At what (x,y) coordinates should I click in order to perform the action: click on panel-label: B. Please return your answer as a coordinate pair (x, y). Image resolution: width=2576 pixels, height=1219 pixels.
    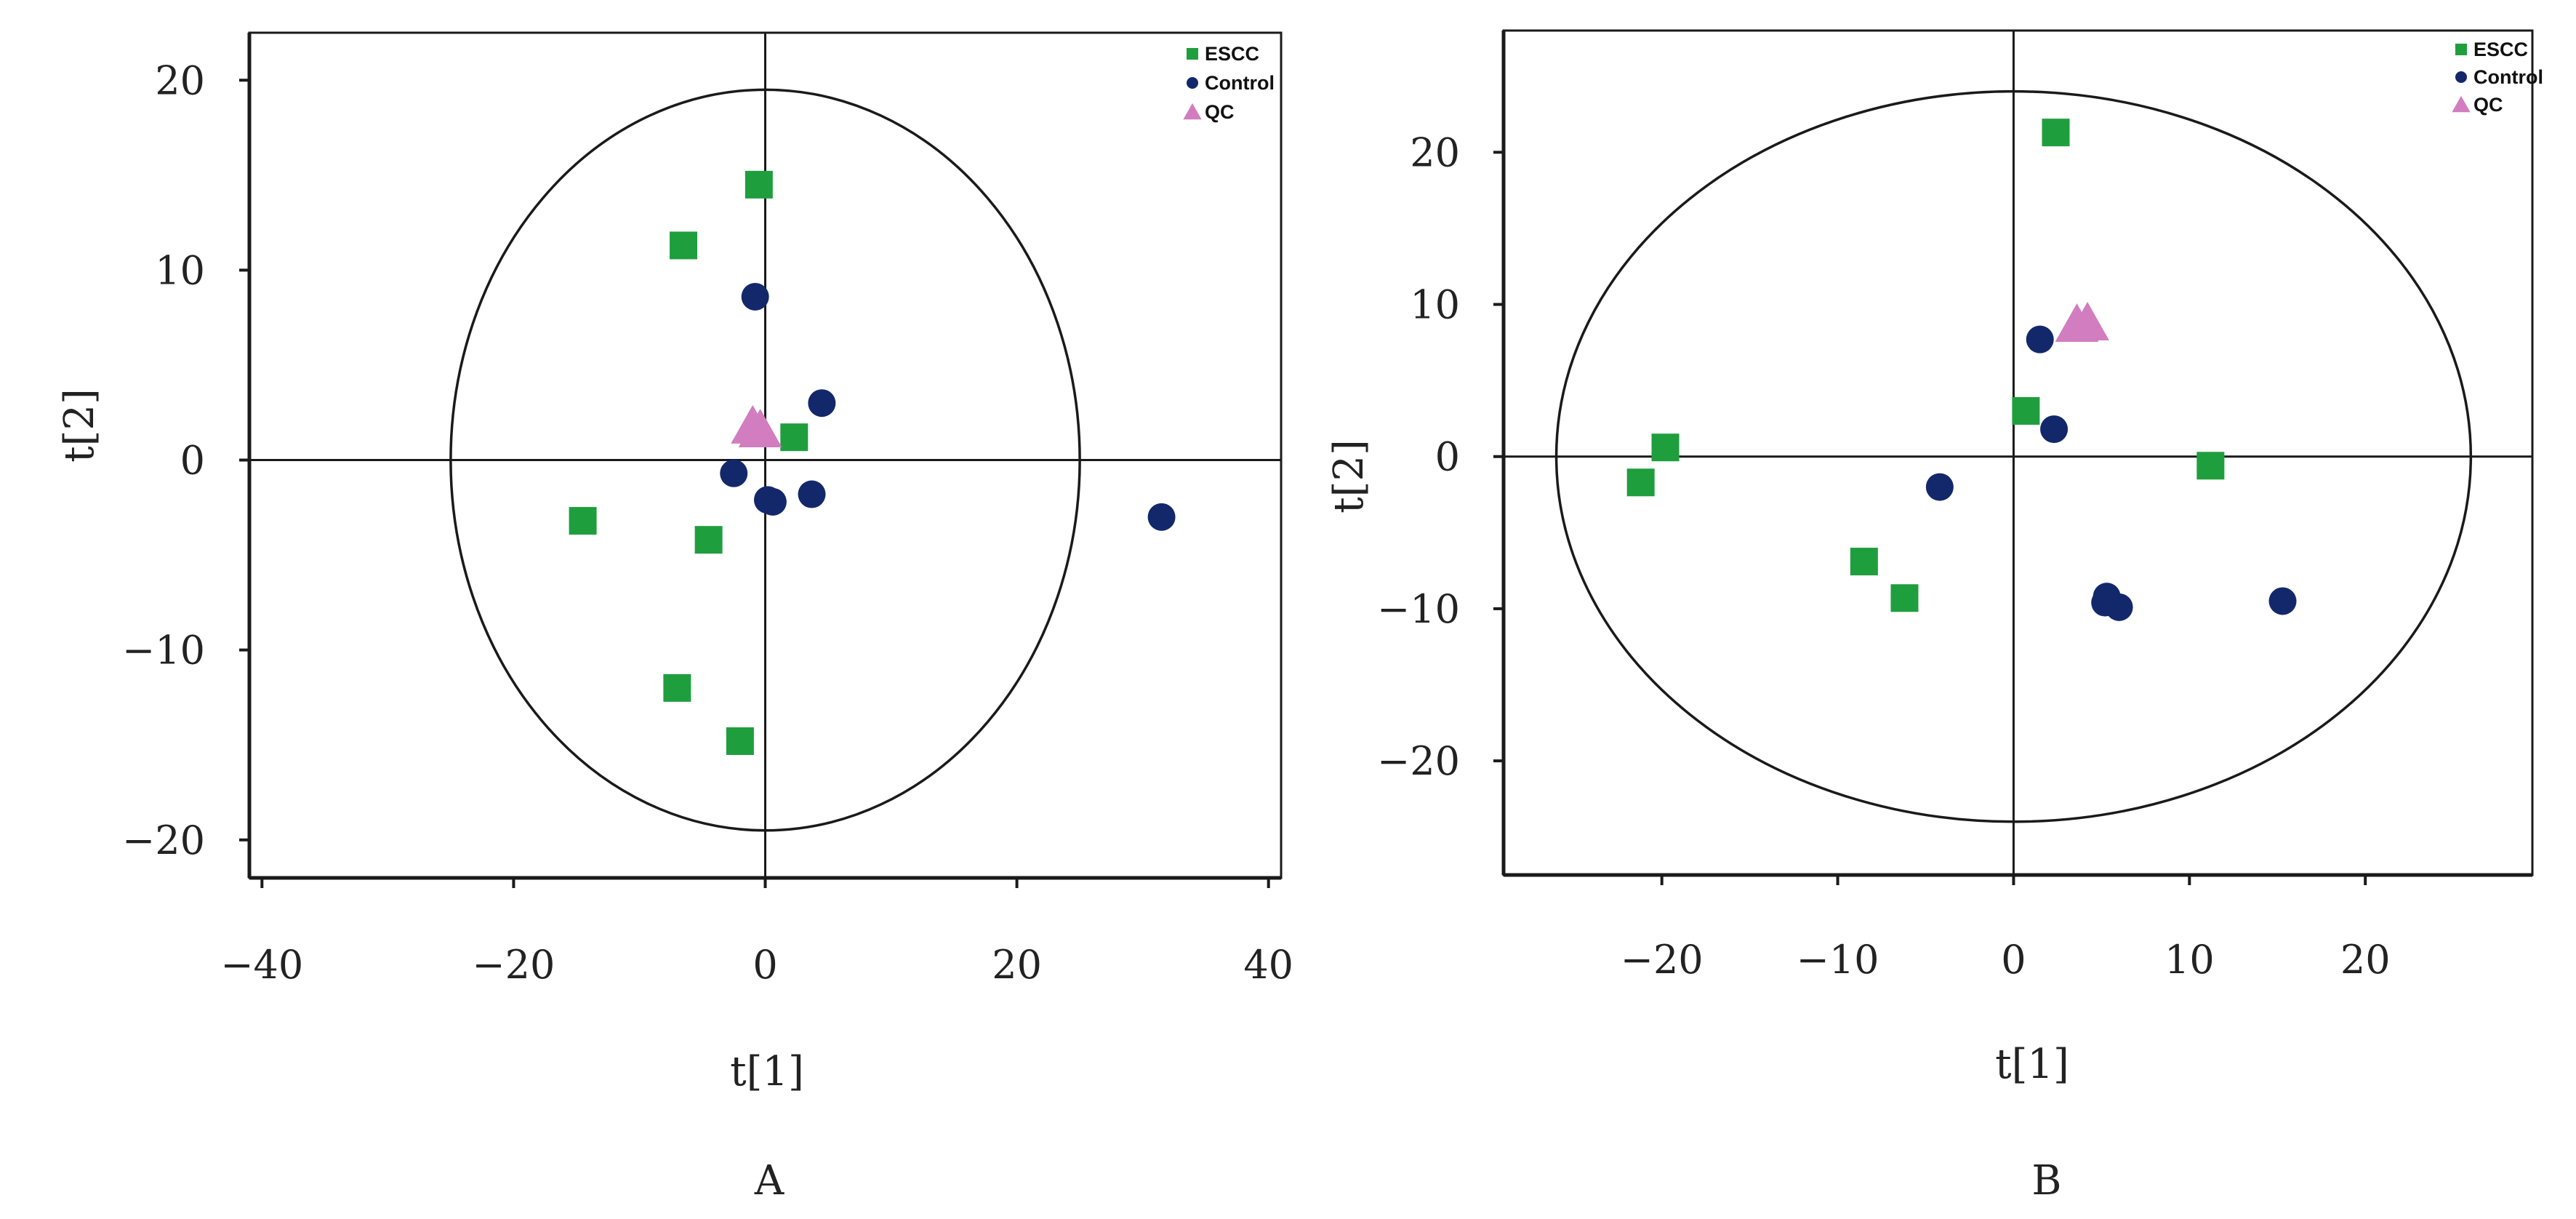
    Looking at the image, I should click on (2046, 1181).